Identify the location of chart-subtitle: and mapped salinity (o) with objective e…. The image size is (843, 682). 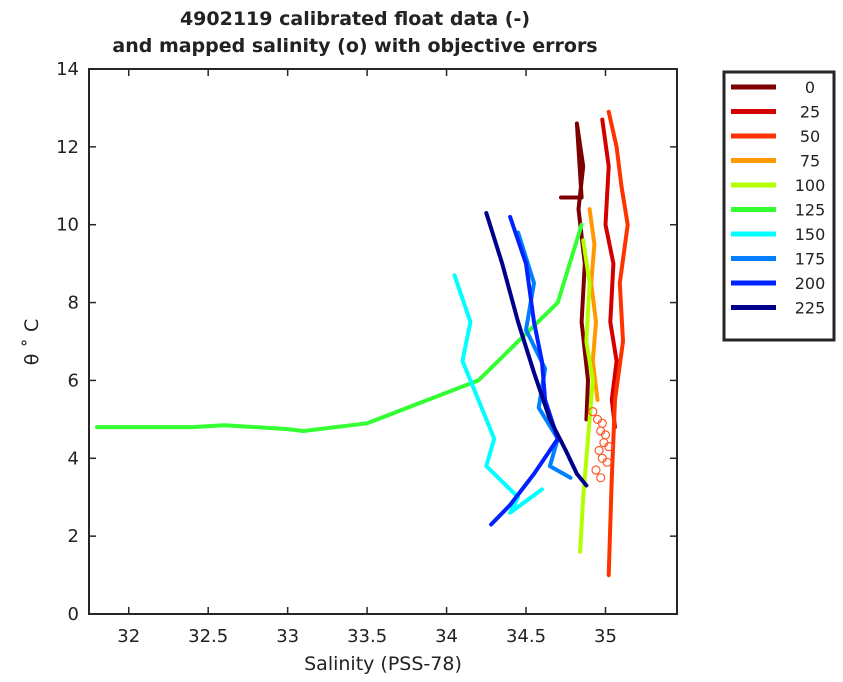
(354, 46).